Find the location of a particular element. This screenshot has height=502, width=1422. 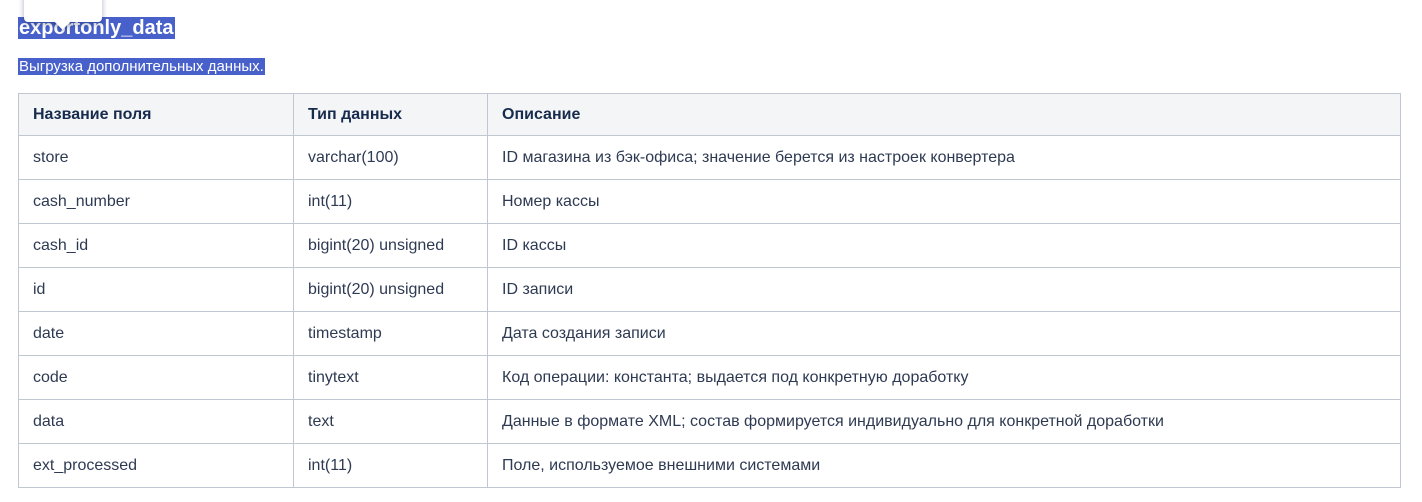

field-name-cell: data is located at coordinates (156, 421).